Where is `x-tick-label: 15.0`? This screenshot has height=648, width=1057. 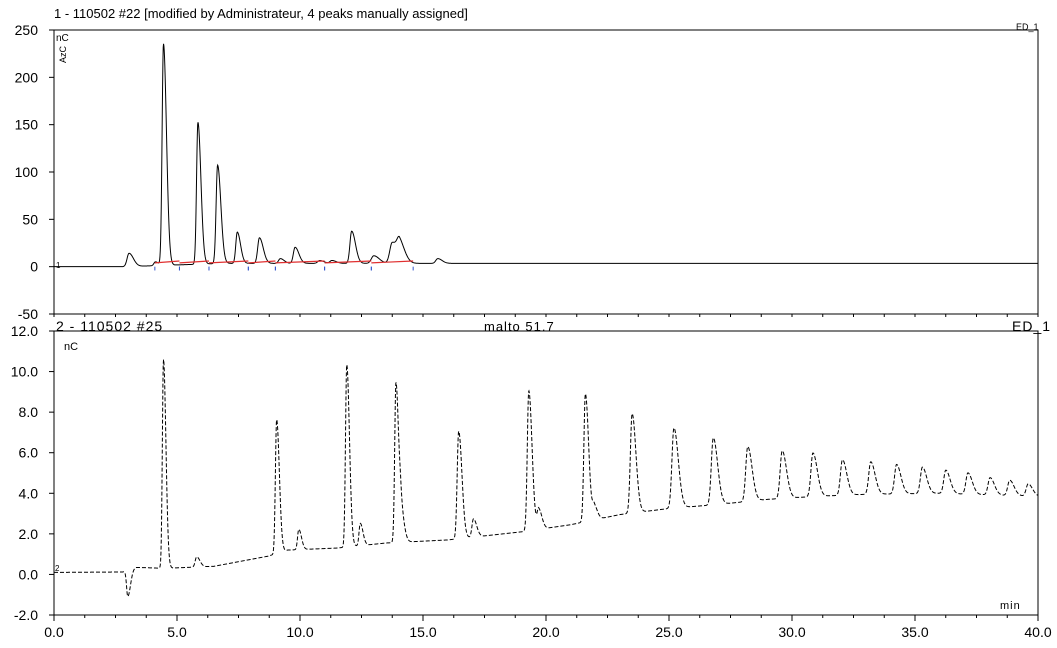
x-tick-label: 15.0 is located at coordinates (422, 632).